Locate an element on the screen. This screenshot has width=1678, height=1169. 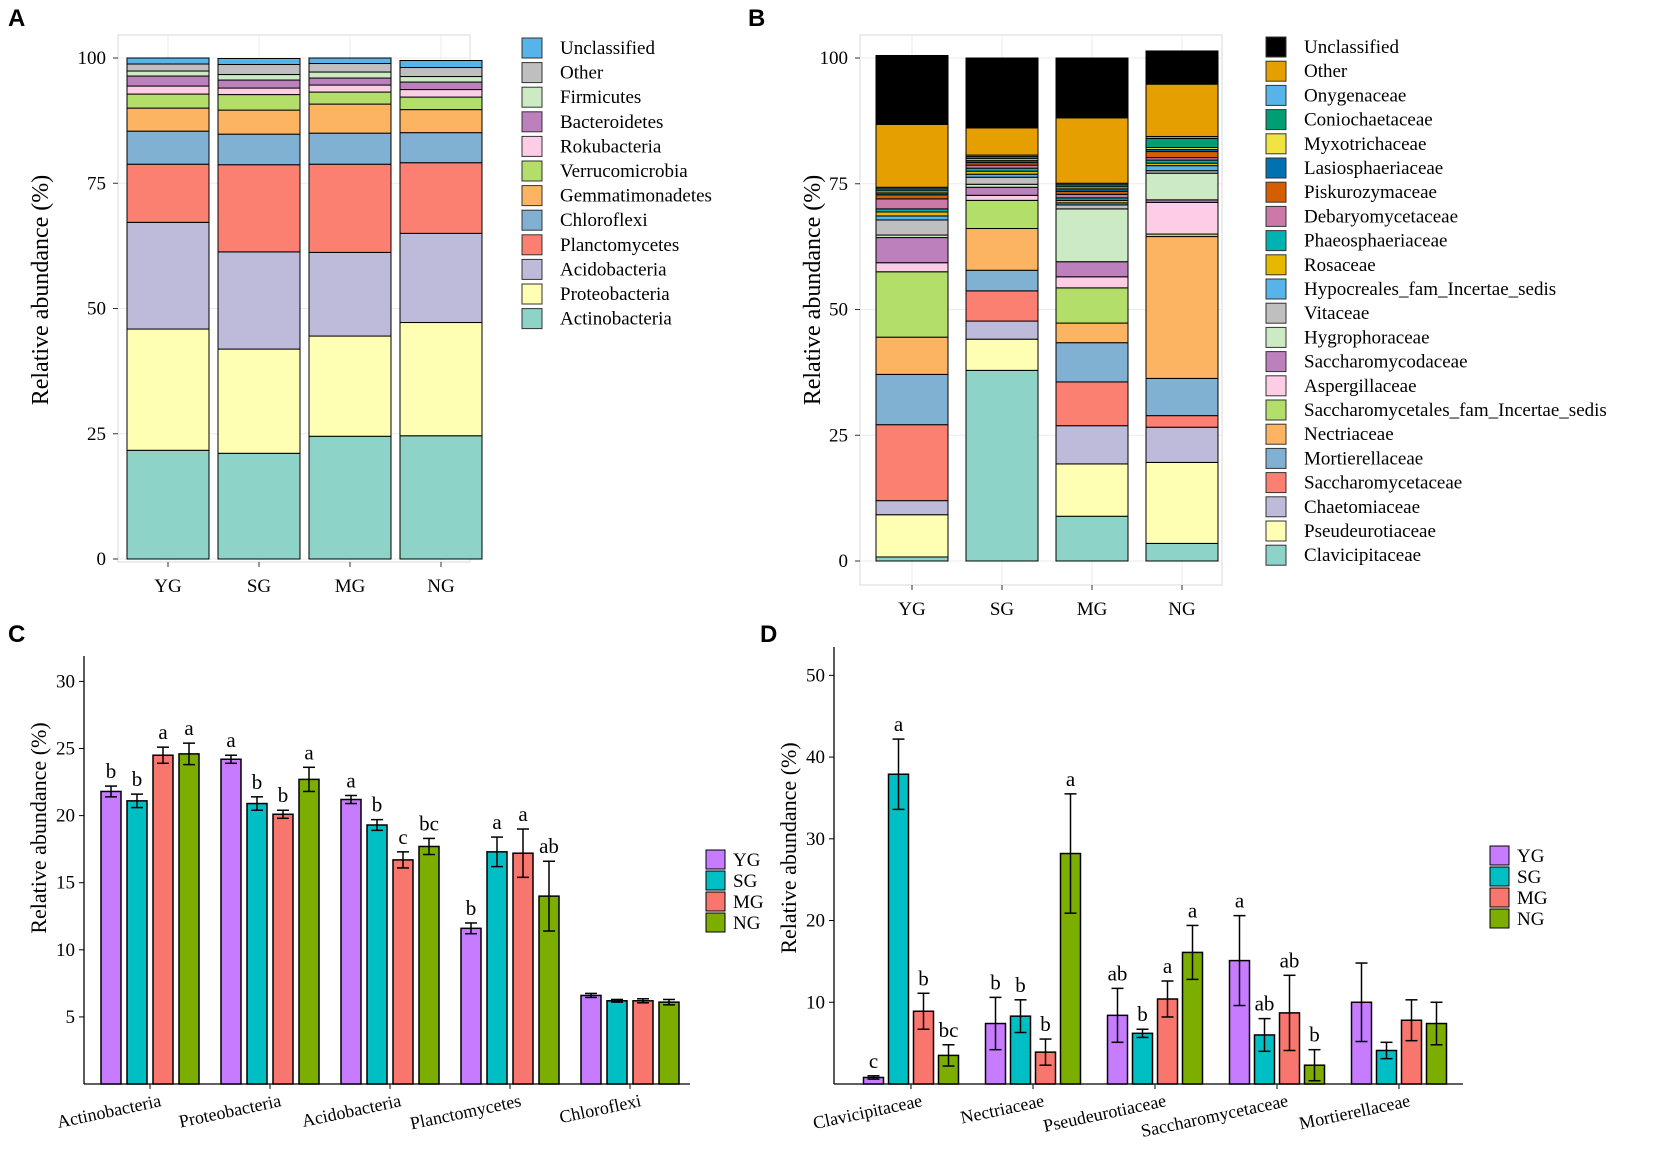
panel-a-segment-ng-firmicutes is located at coordinates (441, 79).